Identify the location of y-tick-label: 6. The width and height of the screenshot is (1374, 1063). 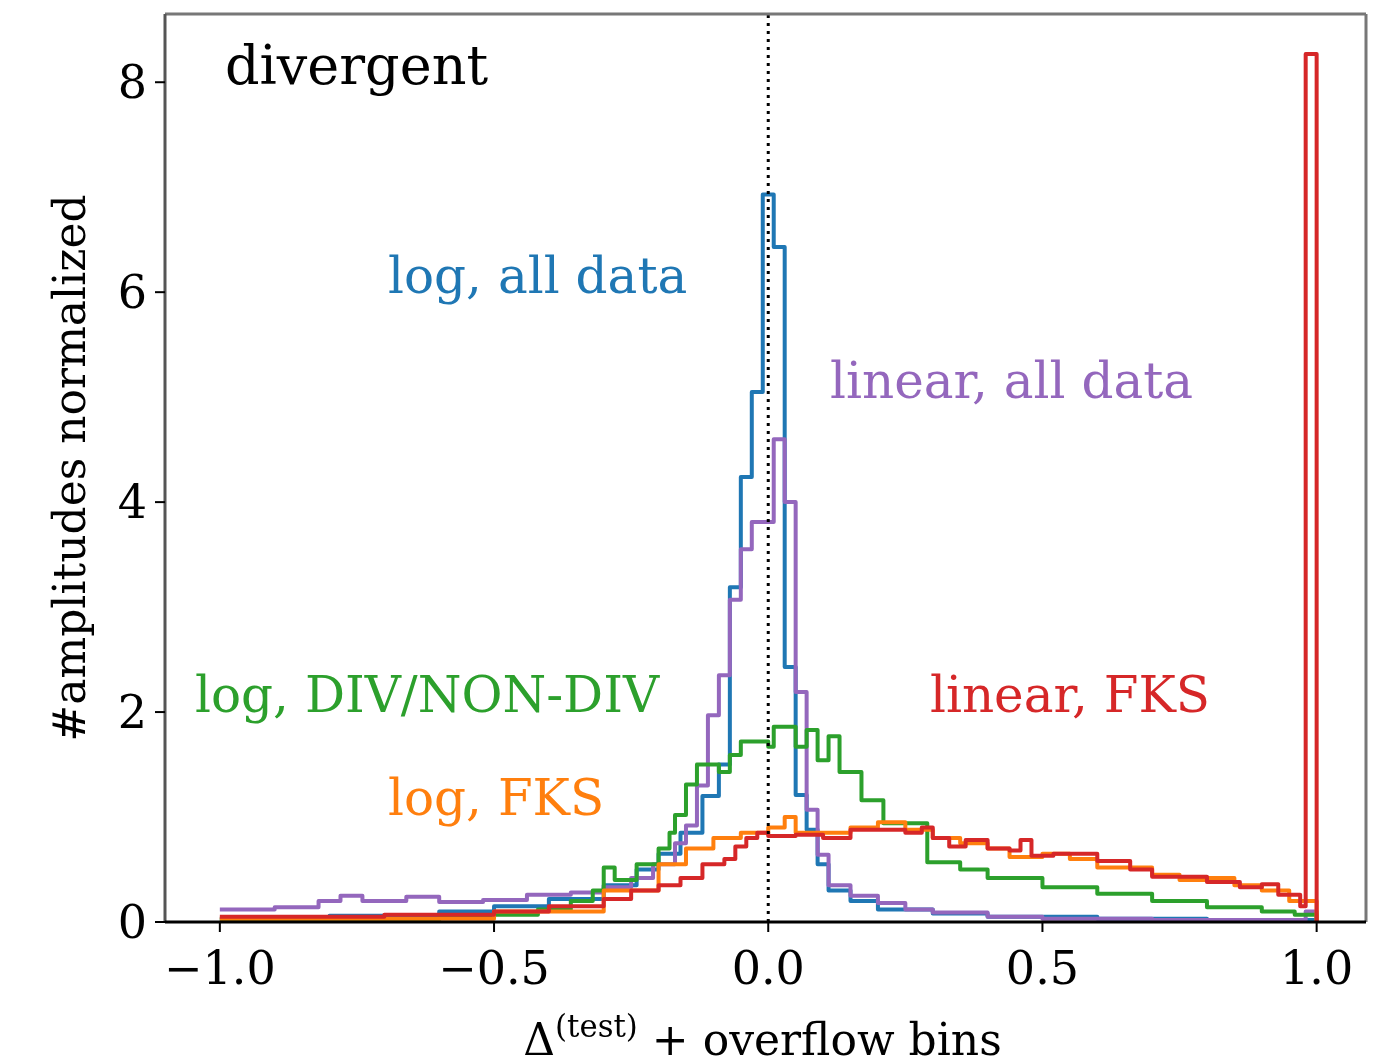
(132, 292).